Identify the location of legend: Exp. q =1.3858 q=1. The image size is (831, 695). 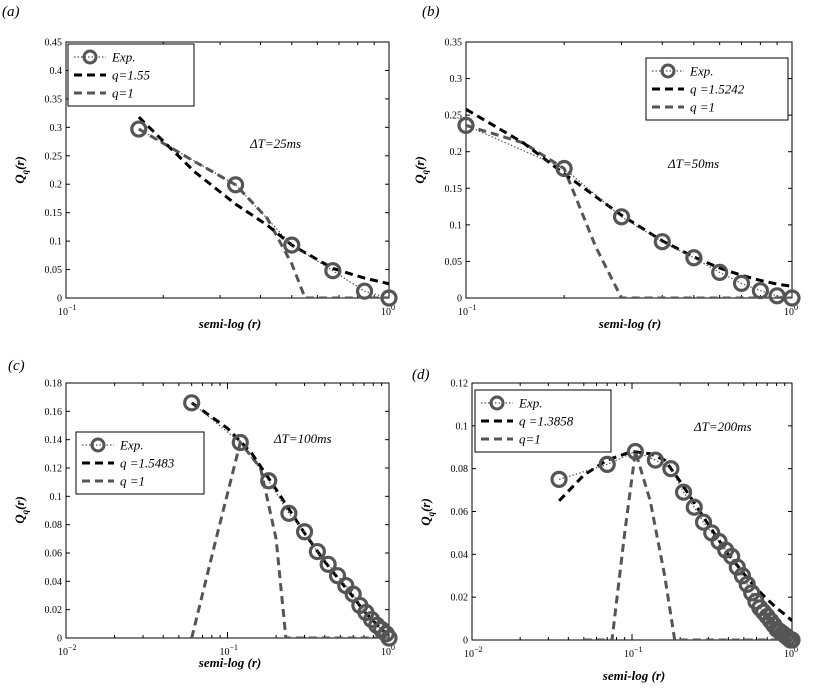
(543, 421).